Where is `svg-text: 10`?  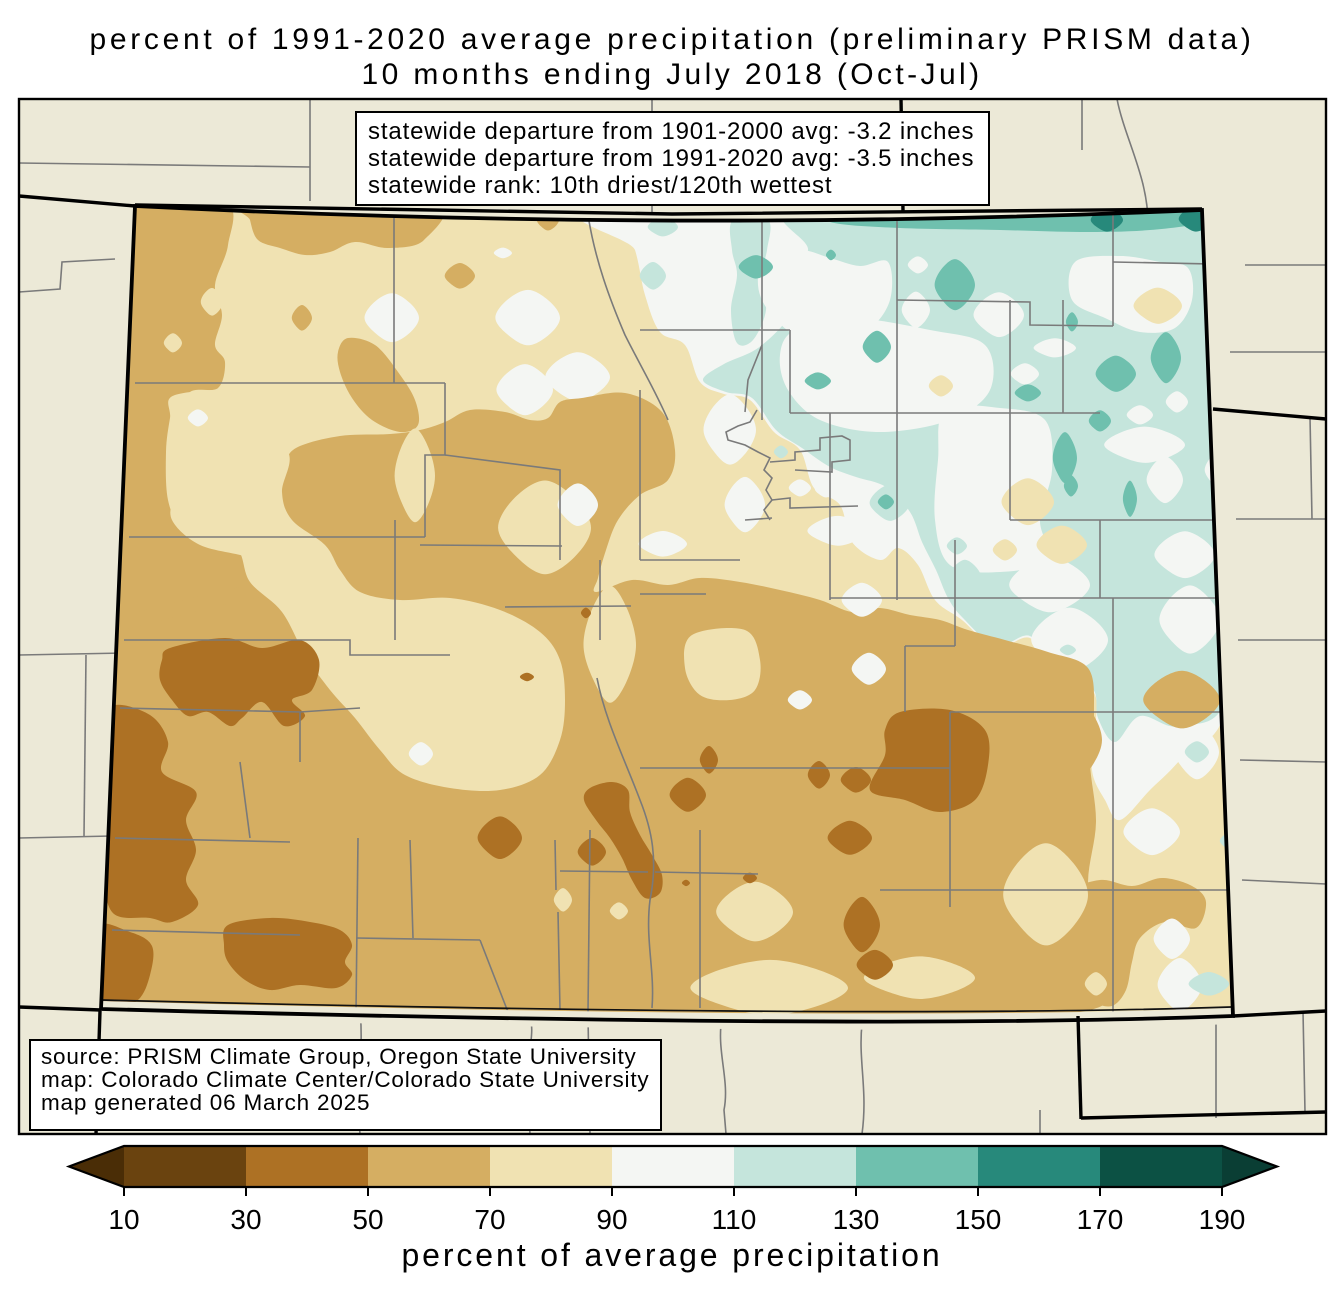
svg-text: 10 is located at coordinates (123, 1219).